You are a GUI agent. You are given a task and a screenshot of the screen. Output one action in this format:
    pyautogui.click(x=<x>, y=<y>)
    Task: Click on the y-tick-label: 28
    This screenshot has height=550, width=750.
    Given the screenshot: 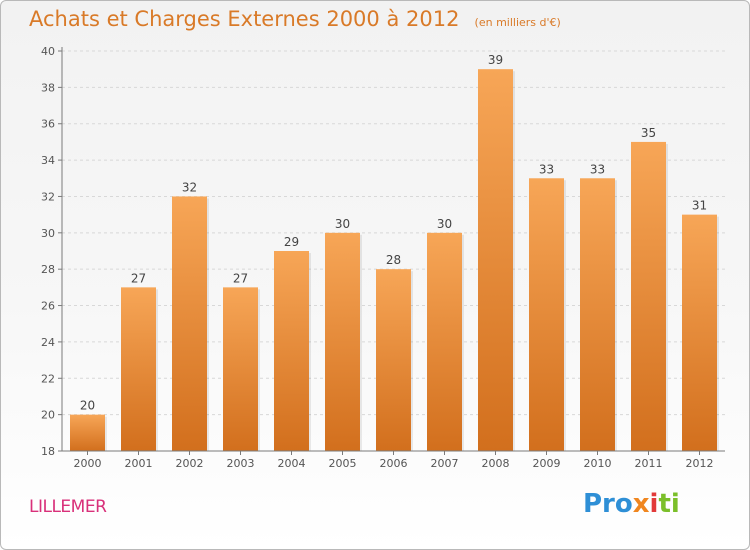 What is the action you would take?
    pyautogui.click(x=48, y=269)
    